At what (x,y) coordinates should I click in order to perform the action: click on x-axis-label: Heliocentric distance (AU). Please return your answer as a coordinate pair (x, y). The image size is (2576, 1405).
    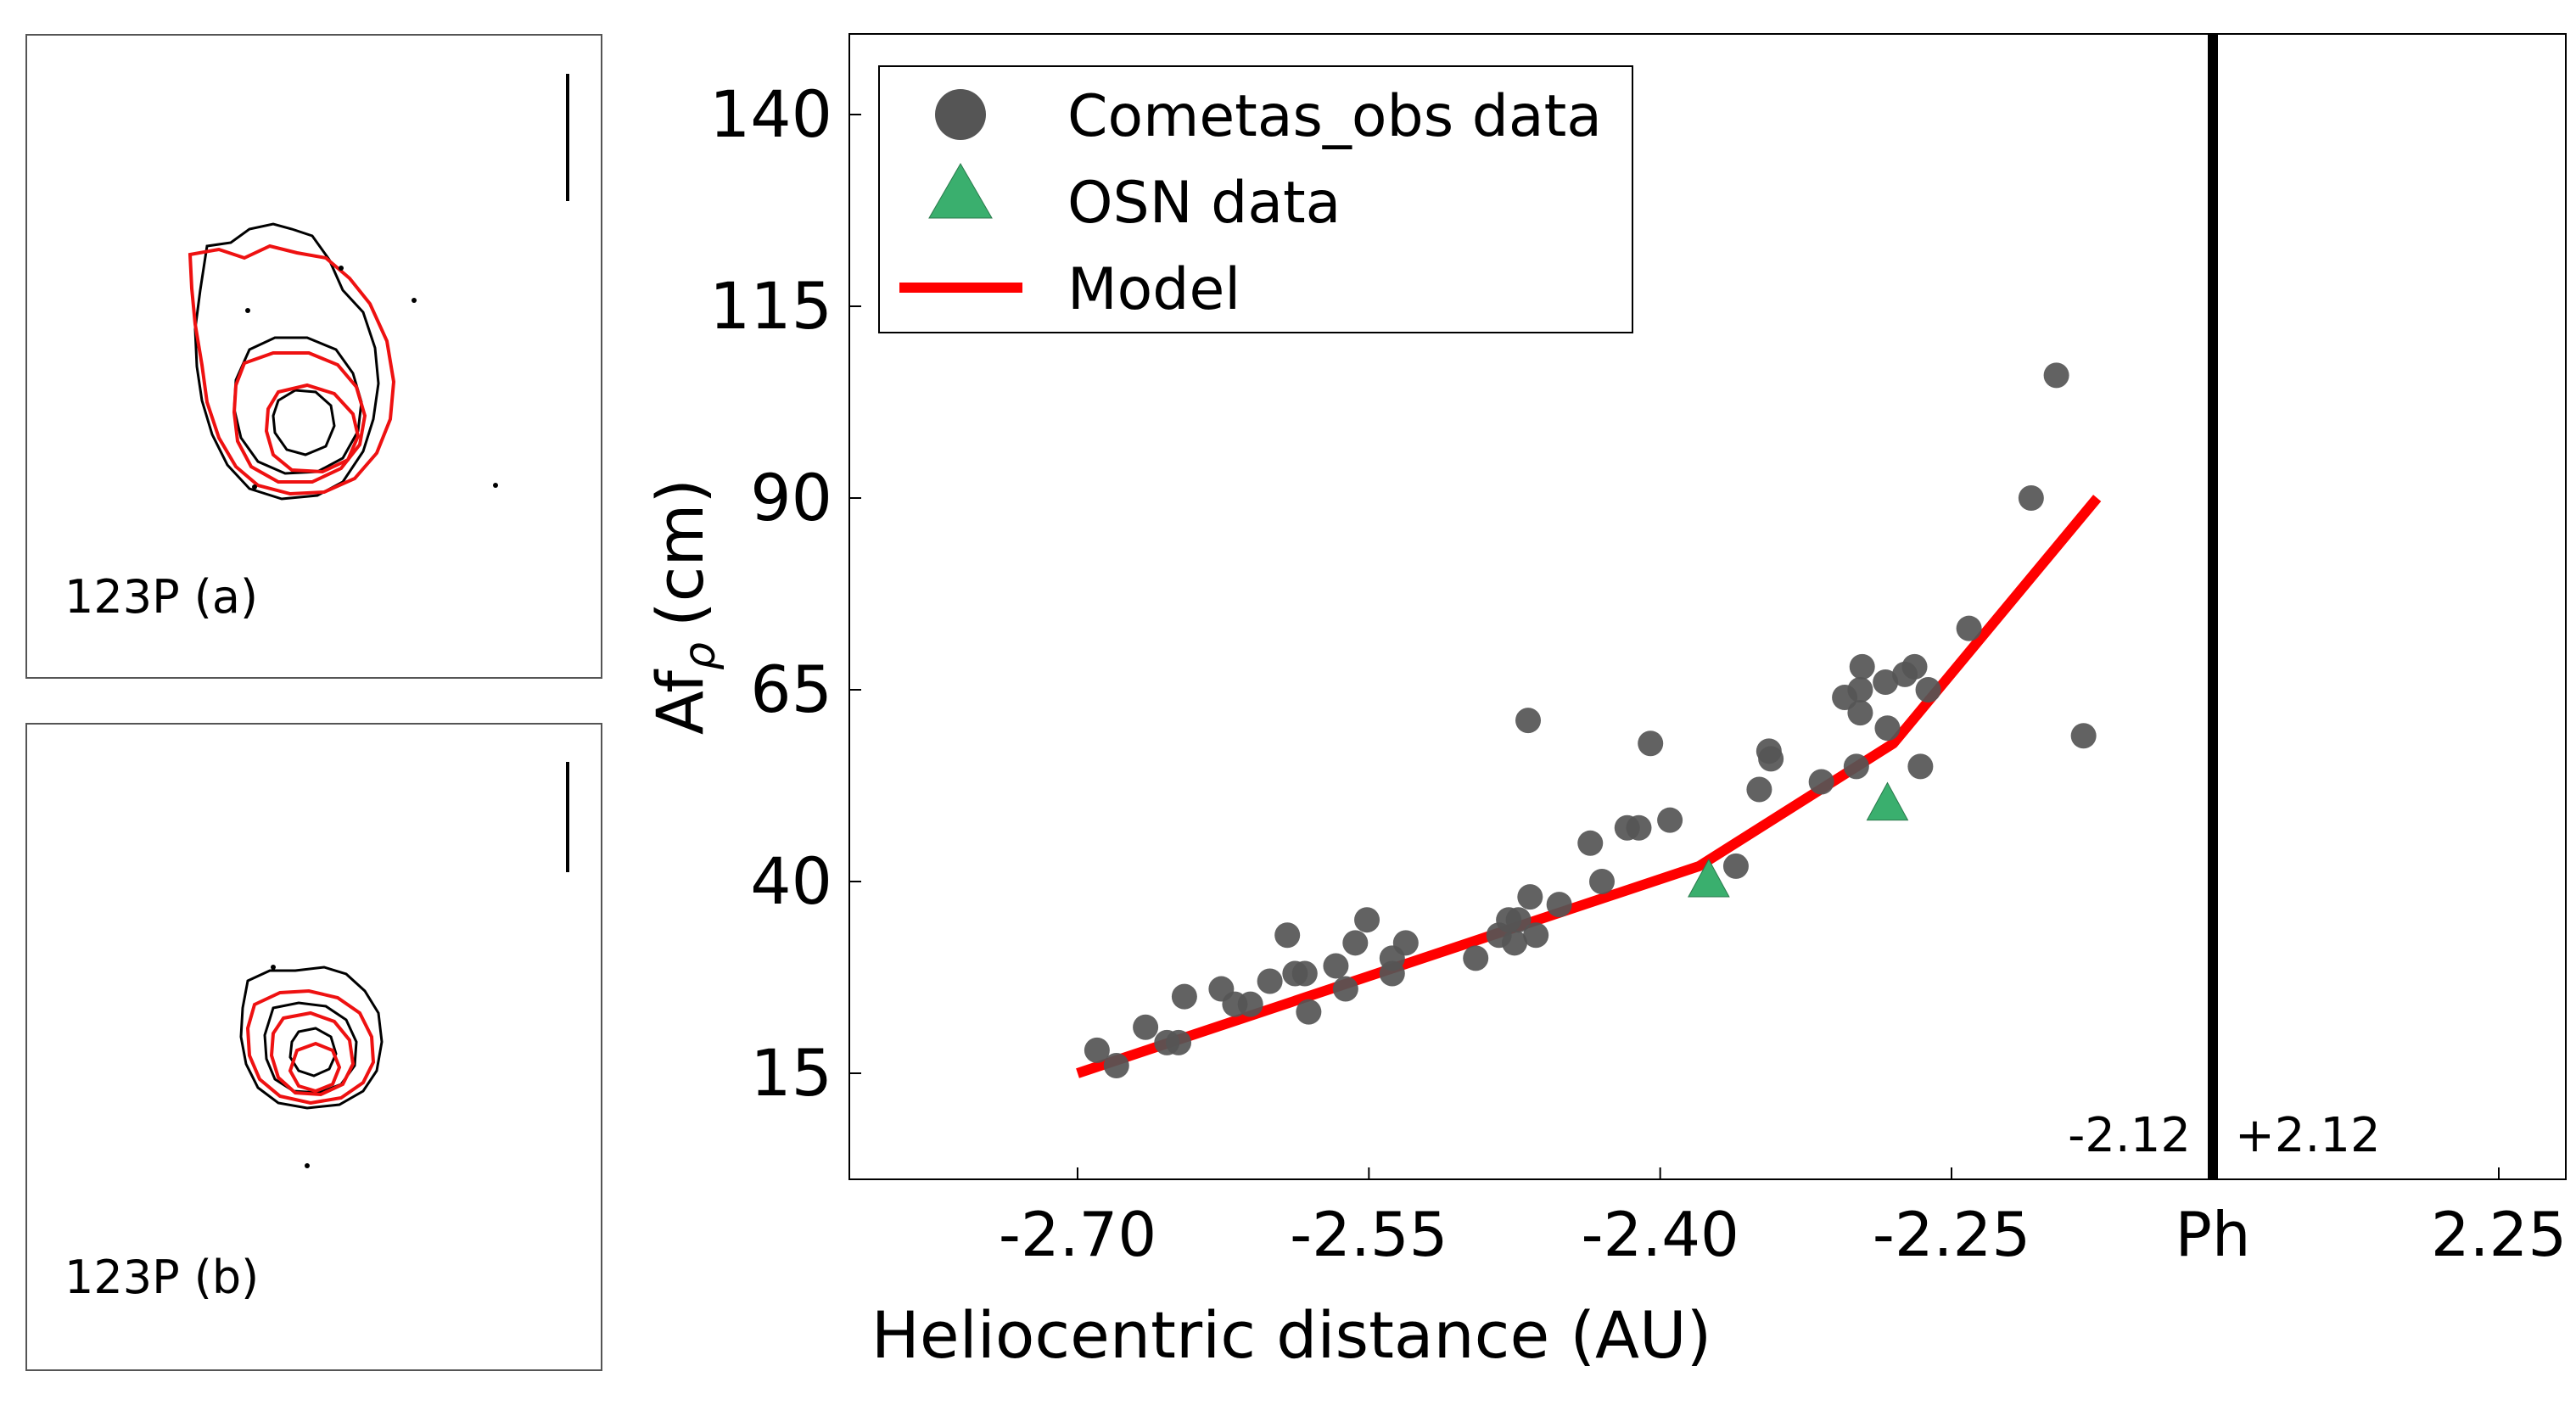
    Looking at the image, I should click on (1291, 1335).